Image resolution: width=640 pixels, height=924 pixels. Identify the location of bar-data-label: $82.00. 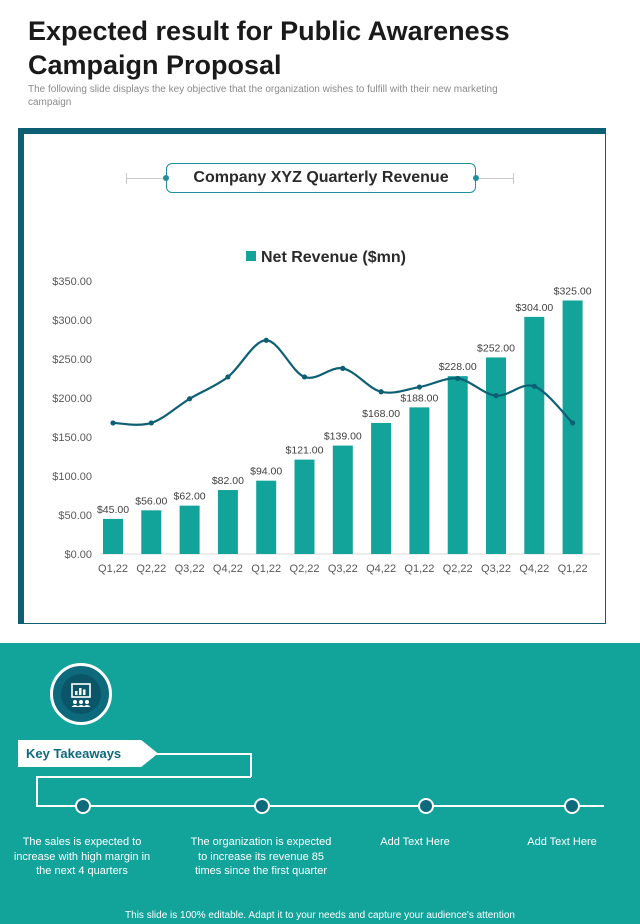
(228, 481).